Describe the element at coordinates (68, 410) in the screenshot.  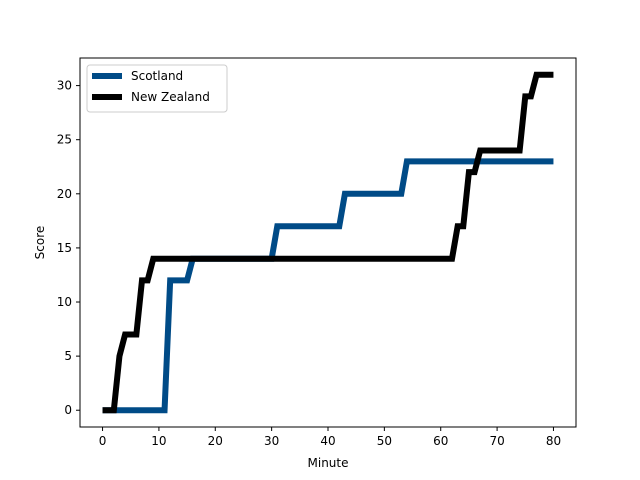
I see `y-tick-label: 0` at that location.